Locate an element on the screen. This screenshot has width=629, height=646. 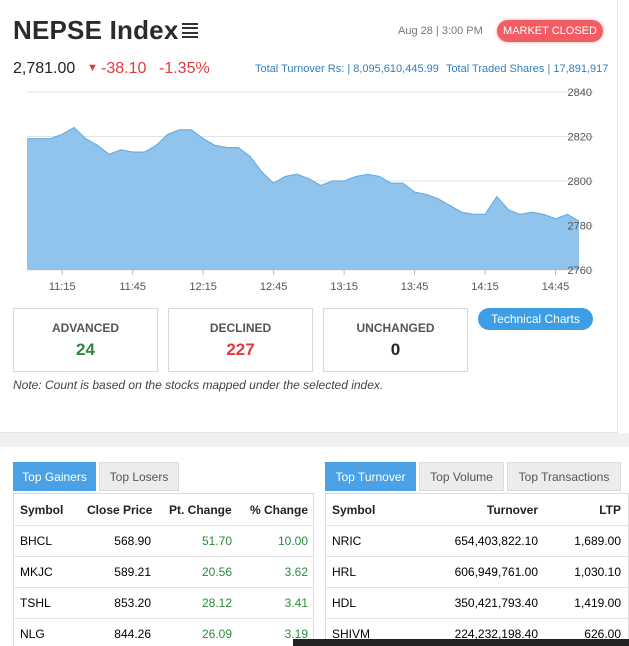
row-ltp: 1,689.00 is located at coordinates (597, 541).